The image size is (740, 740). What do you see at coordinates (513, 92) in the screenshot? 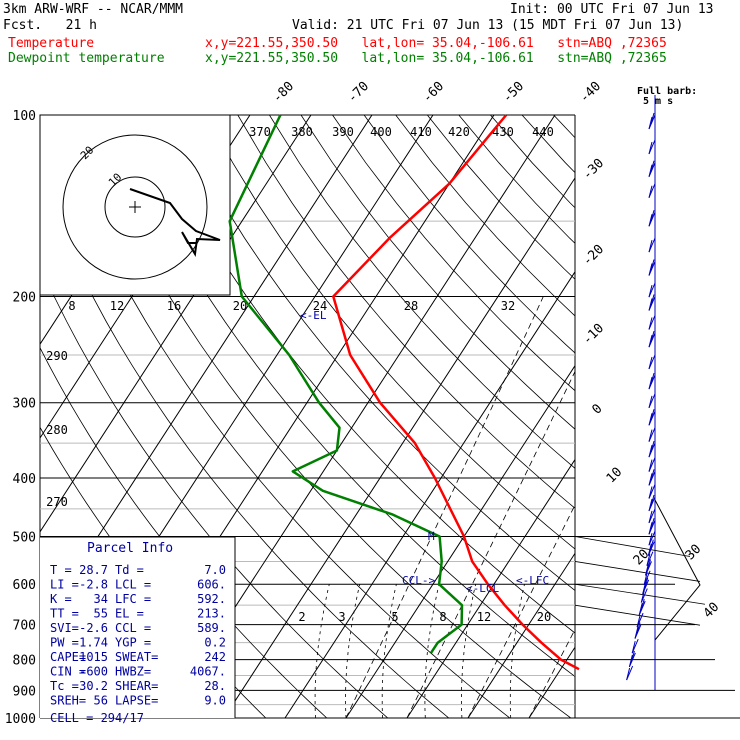
I see `isotherm-label: -50` at bounding box center [513, 92].